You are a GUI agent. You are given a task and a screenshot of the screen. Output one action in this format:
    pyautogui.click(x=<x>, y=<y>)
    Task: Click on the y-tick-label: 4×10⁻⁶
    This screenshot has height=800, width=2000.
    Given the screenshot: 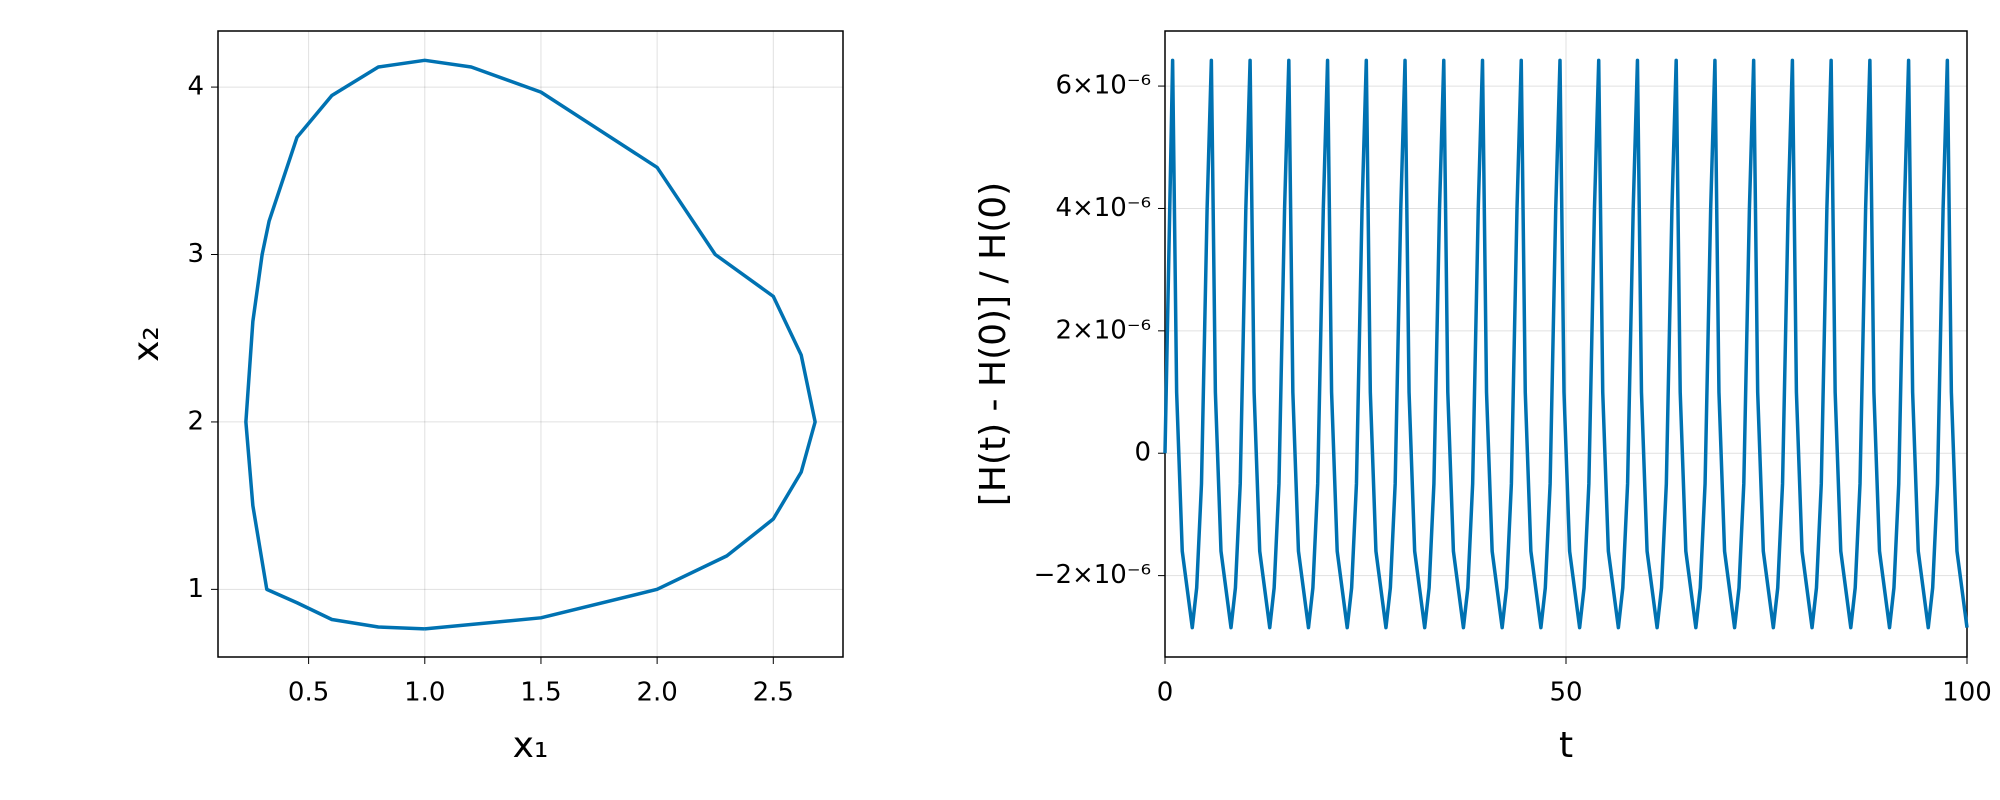 What is the action you would take?
    pyautogui.click(x=1103, y=208)
    